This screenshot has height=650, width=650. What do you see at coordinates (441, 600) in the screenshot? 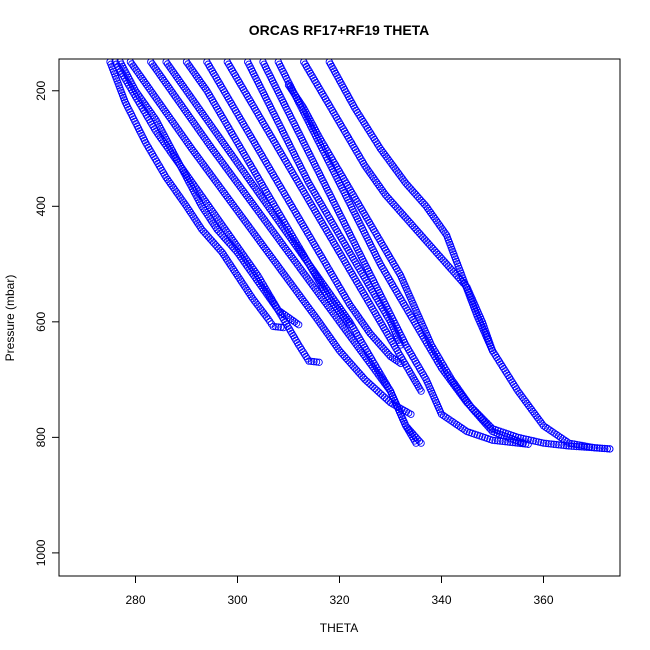
I see `x-tick-label: 340` at bounding box center [441, 600].